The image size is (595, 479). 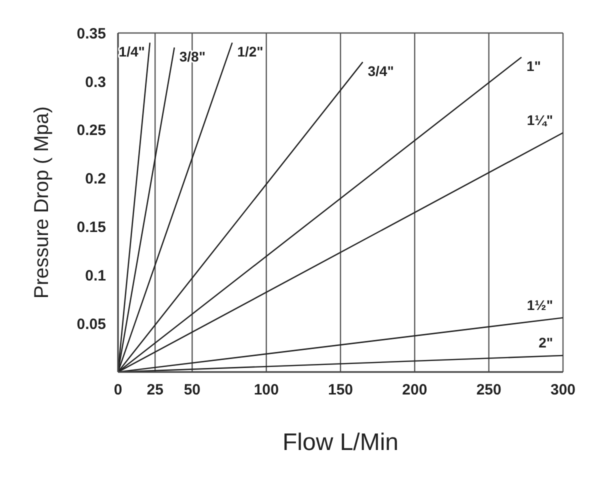 I want to click on series-label: 1/4", so click(x=131, y=52).